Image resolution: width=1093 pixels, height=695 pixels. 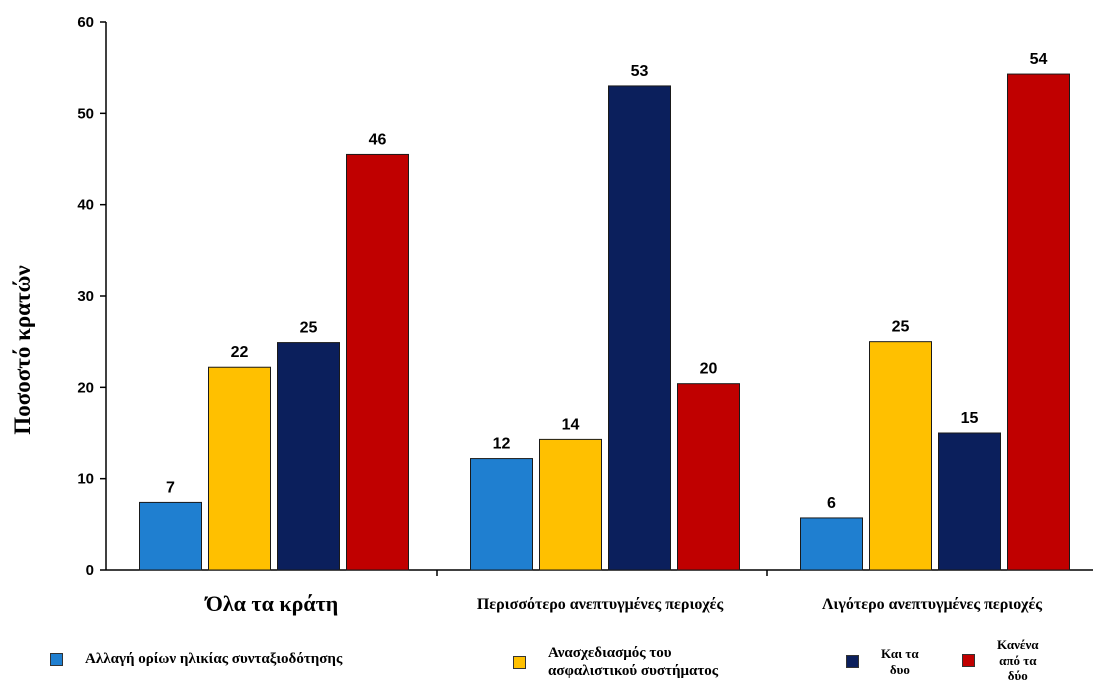 I want to click on data-label: 6, so click(x=831, y=503).